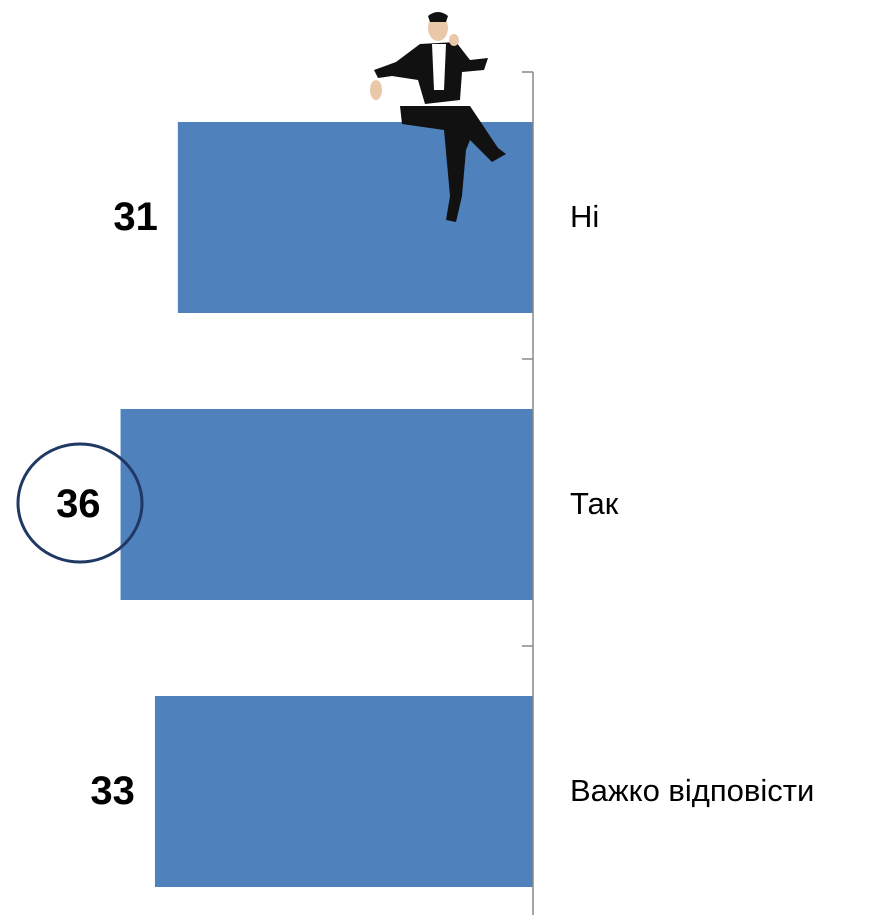 This screenshot has height=915, width=888. I want to click on value-label: 36, so click(78, 504).